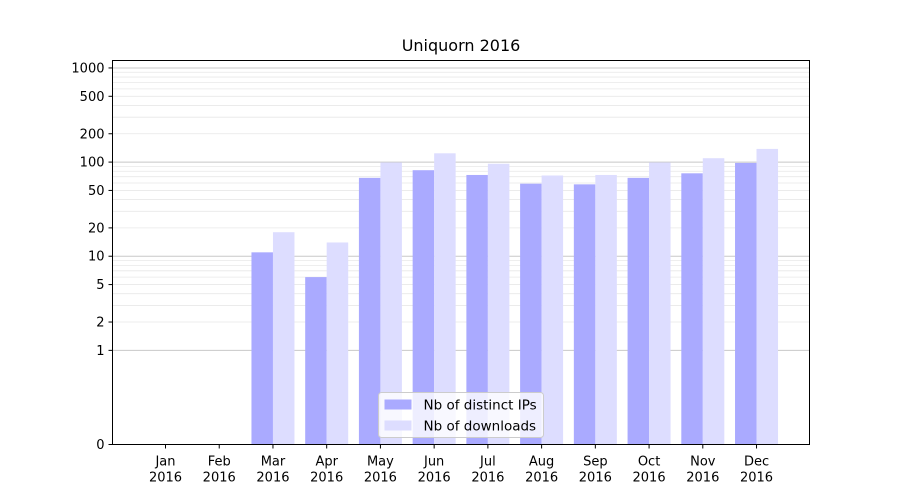 The width and height of the screenshot is (900, 500). What do you see at coordinates (649, 462) in the screenshot?
I see `x-tick-label-month: Oct` at bounding box center [649, 462].